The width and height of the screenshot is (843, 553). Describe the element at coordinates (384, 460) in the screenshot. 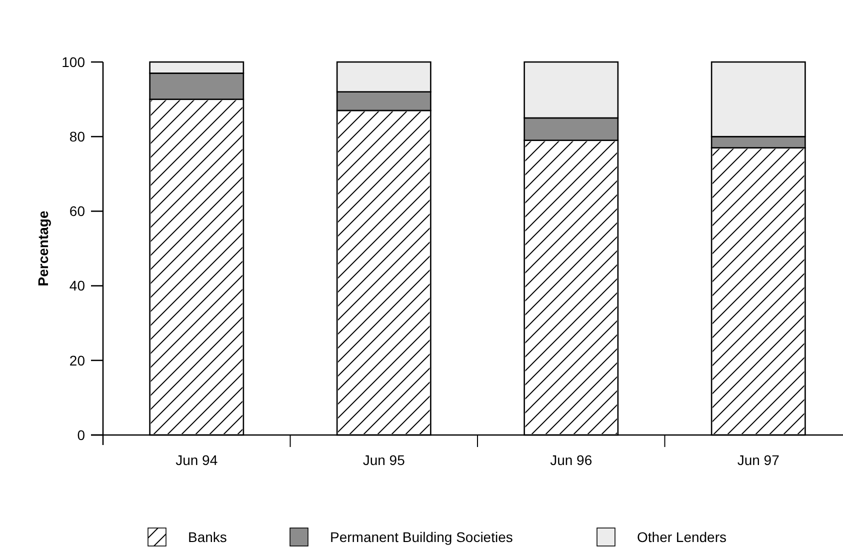

I see `x-tick-label: Jun 95` at that location.